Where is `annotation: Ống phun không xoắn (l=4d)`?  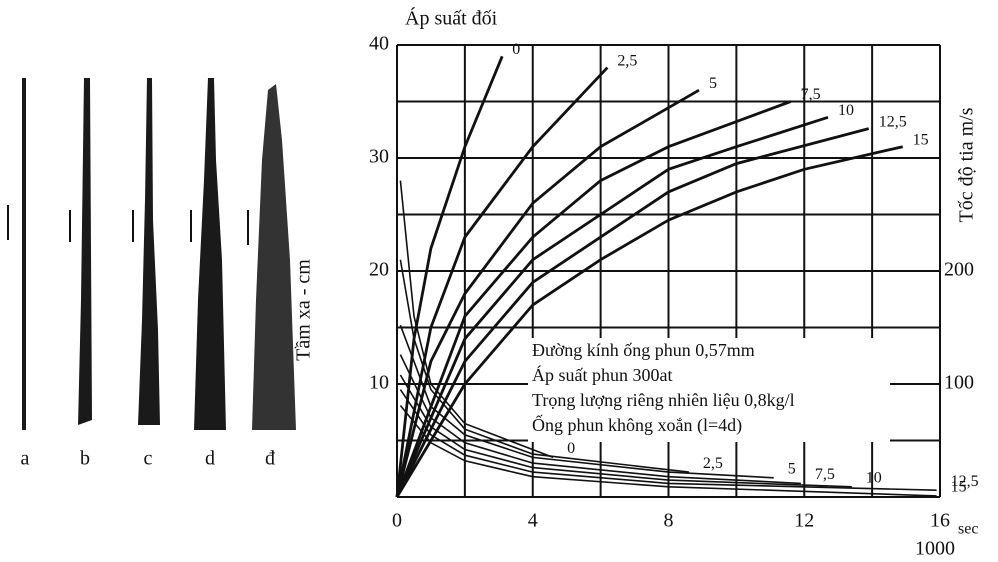
annotation: Ống phun không xoắn (l=4d) is located at coordinates (637, 425).